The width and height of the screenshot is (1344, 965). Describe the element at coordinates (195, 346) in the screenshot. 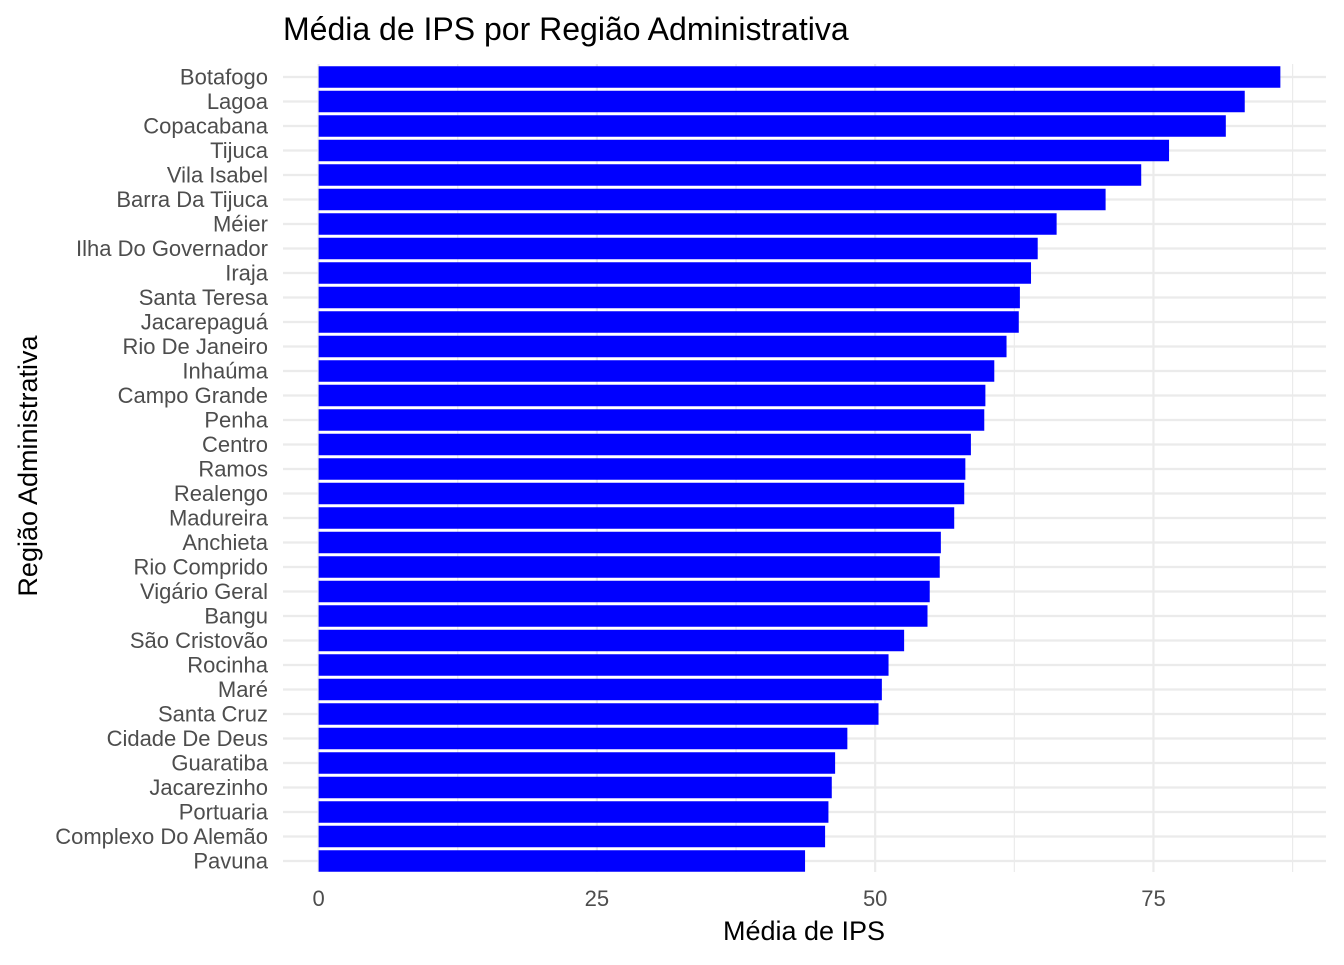

I see `y-tick-label: Rio De Janeiro` at that location.